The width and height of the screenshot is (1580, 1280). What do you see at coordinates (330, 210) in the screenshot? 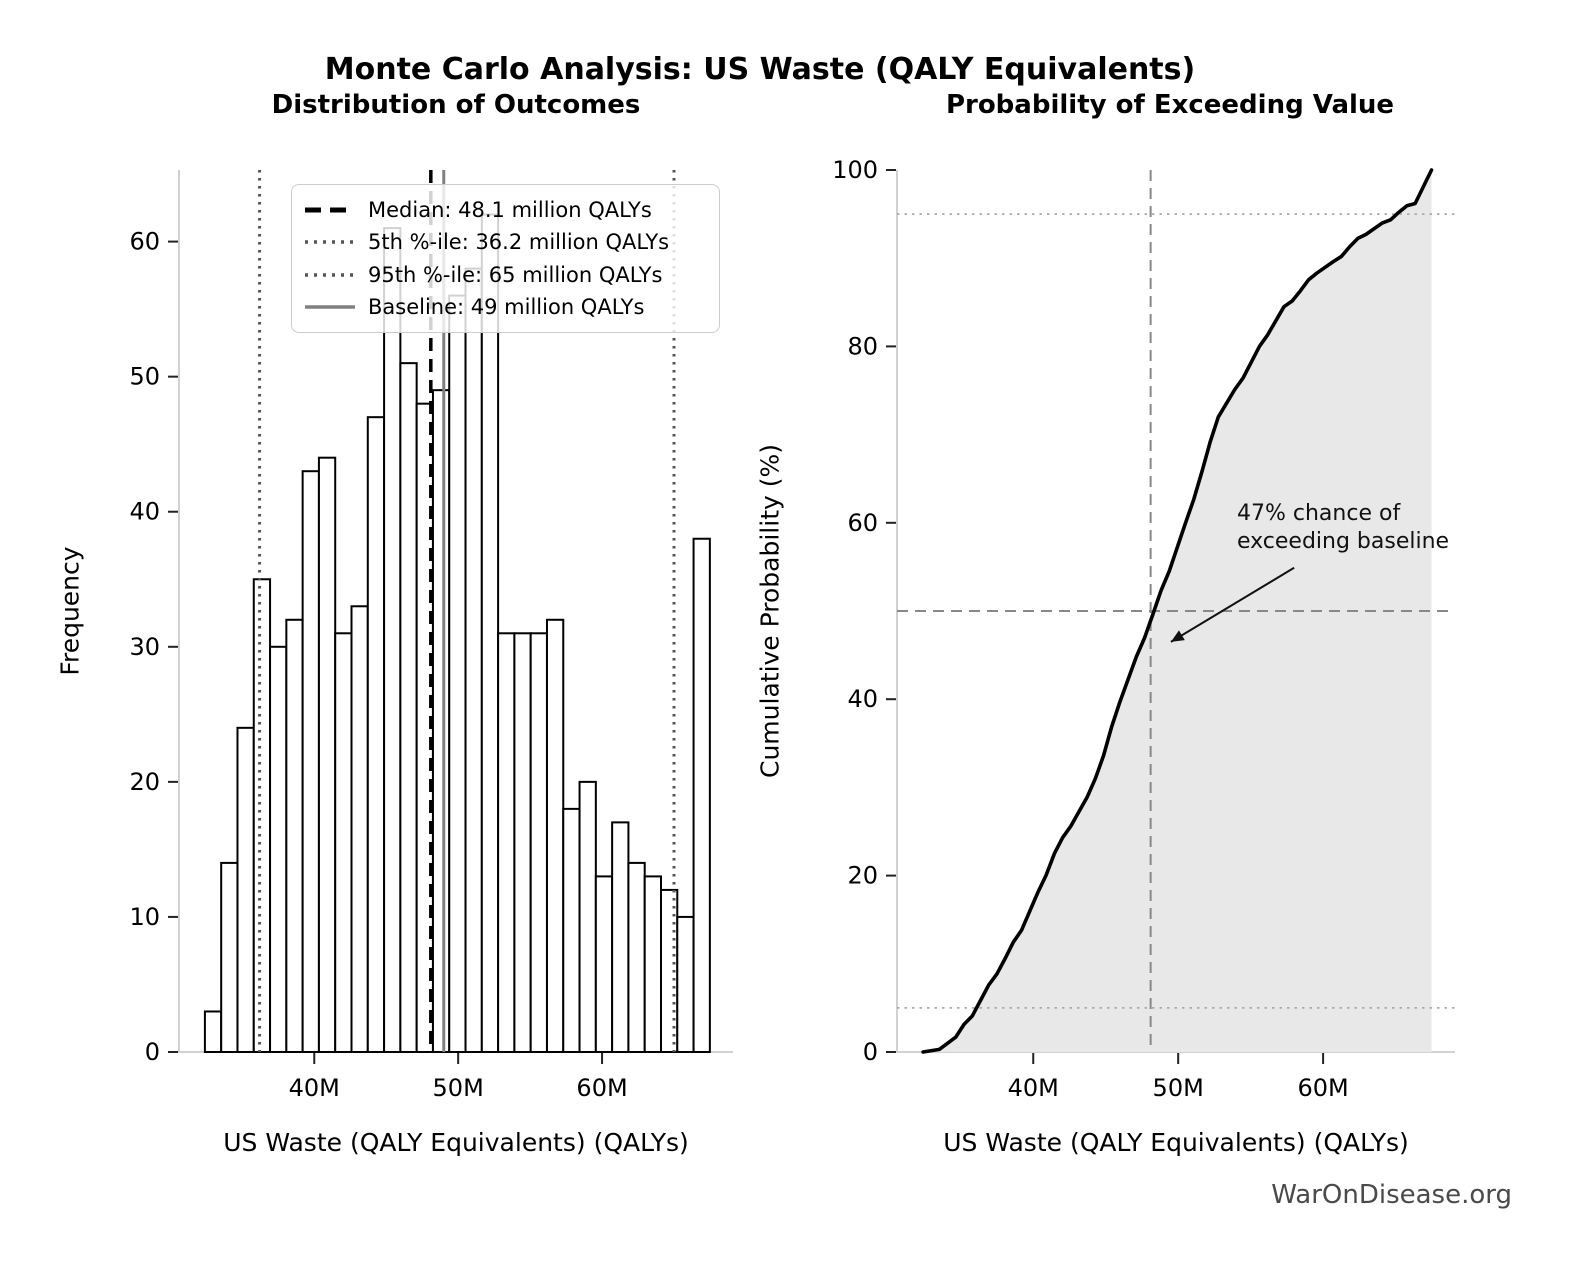
I see `median-line-swatch` at bounding box center [330, 210].